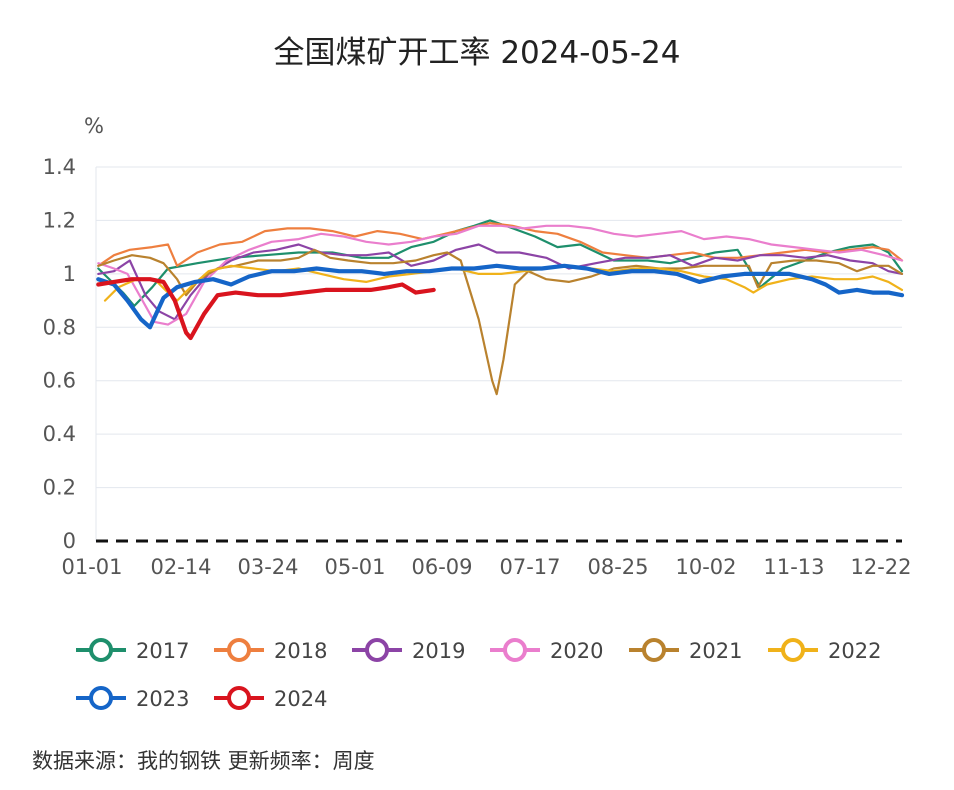 Image resolution: width=954 pixels, height=790 pixels. I want to click on legend: 2017 2018 2019 2020 2021 2022 2023 2024, so click(478, 674).